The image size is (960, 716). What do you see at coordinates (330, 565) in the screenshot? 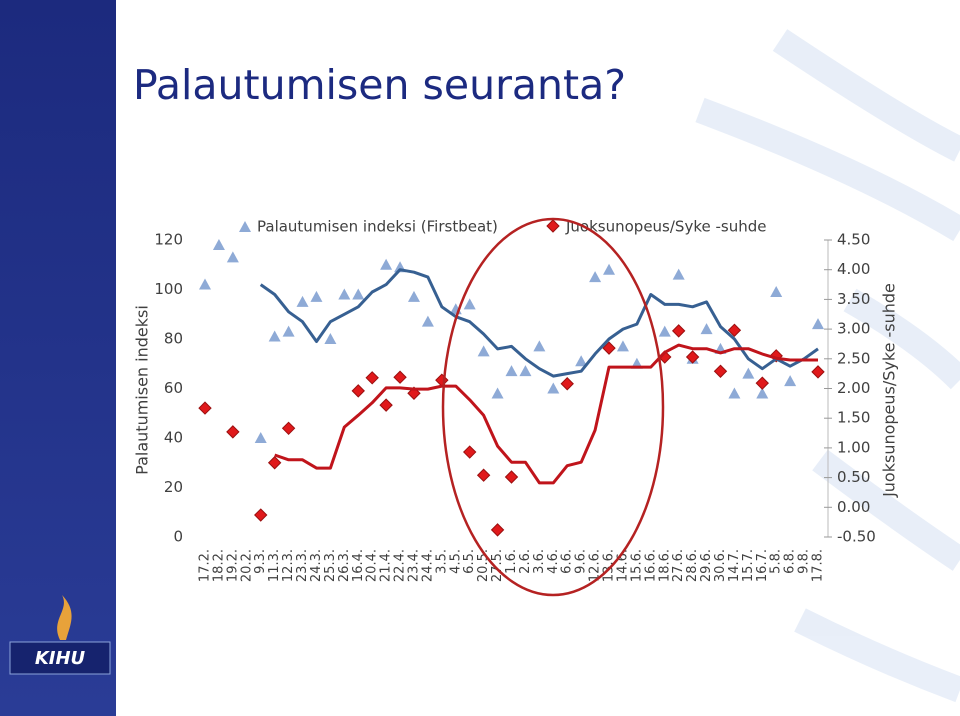
I see `x-tick-label: 25.3.` at bounding box center [330, 565].